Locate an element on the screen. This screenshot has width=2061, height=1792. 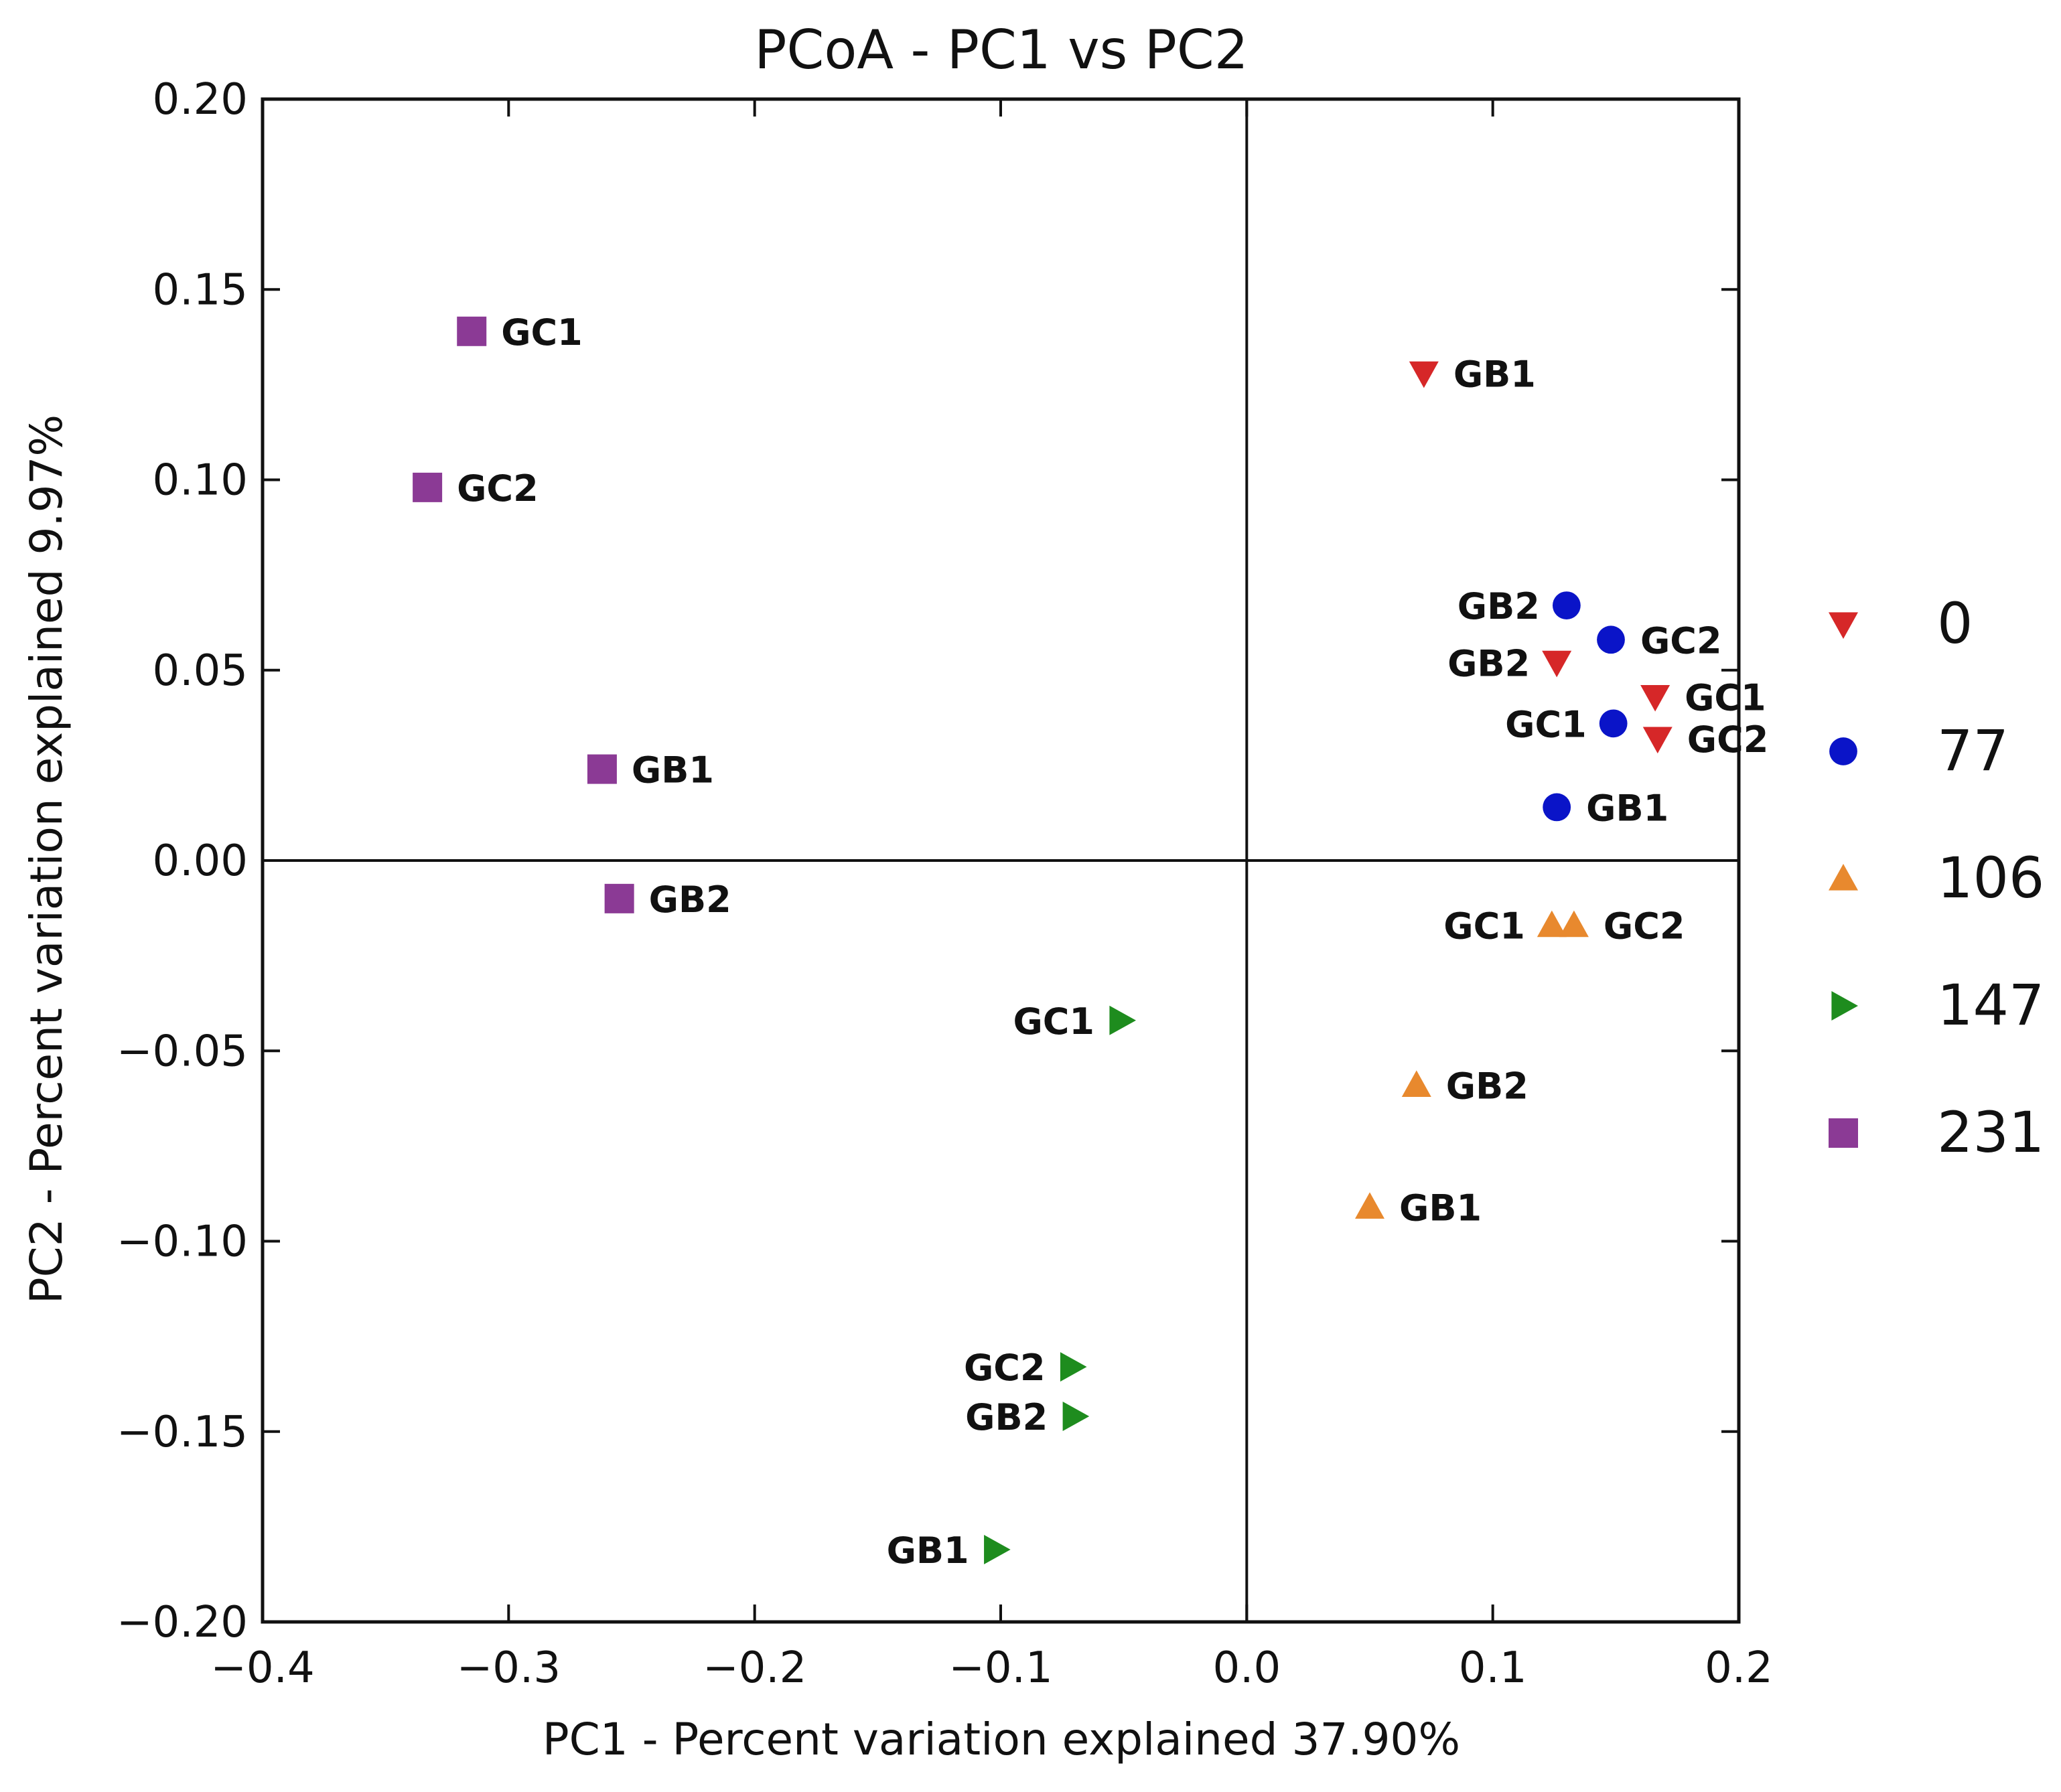
series-77: GB2 GC2 GC1 GB1 is located at coordinates (1590, 707).